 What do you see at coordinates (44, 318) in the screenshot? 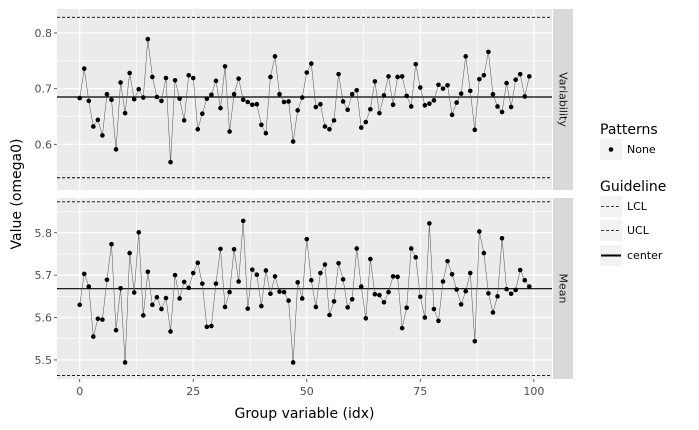
I see `mean-y-tick-label: 5.6` at bounding box center [44, 318].